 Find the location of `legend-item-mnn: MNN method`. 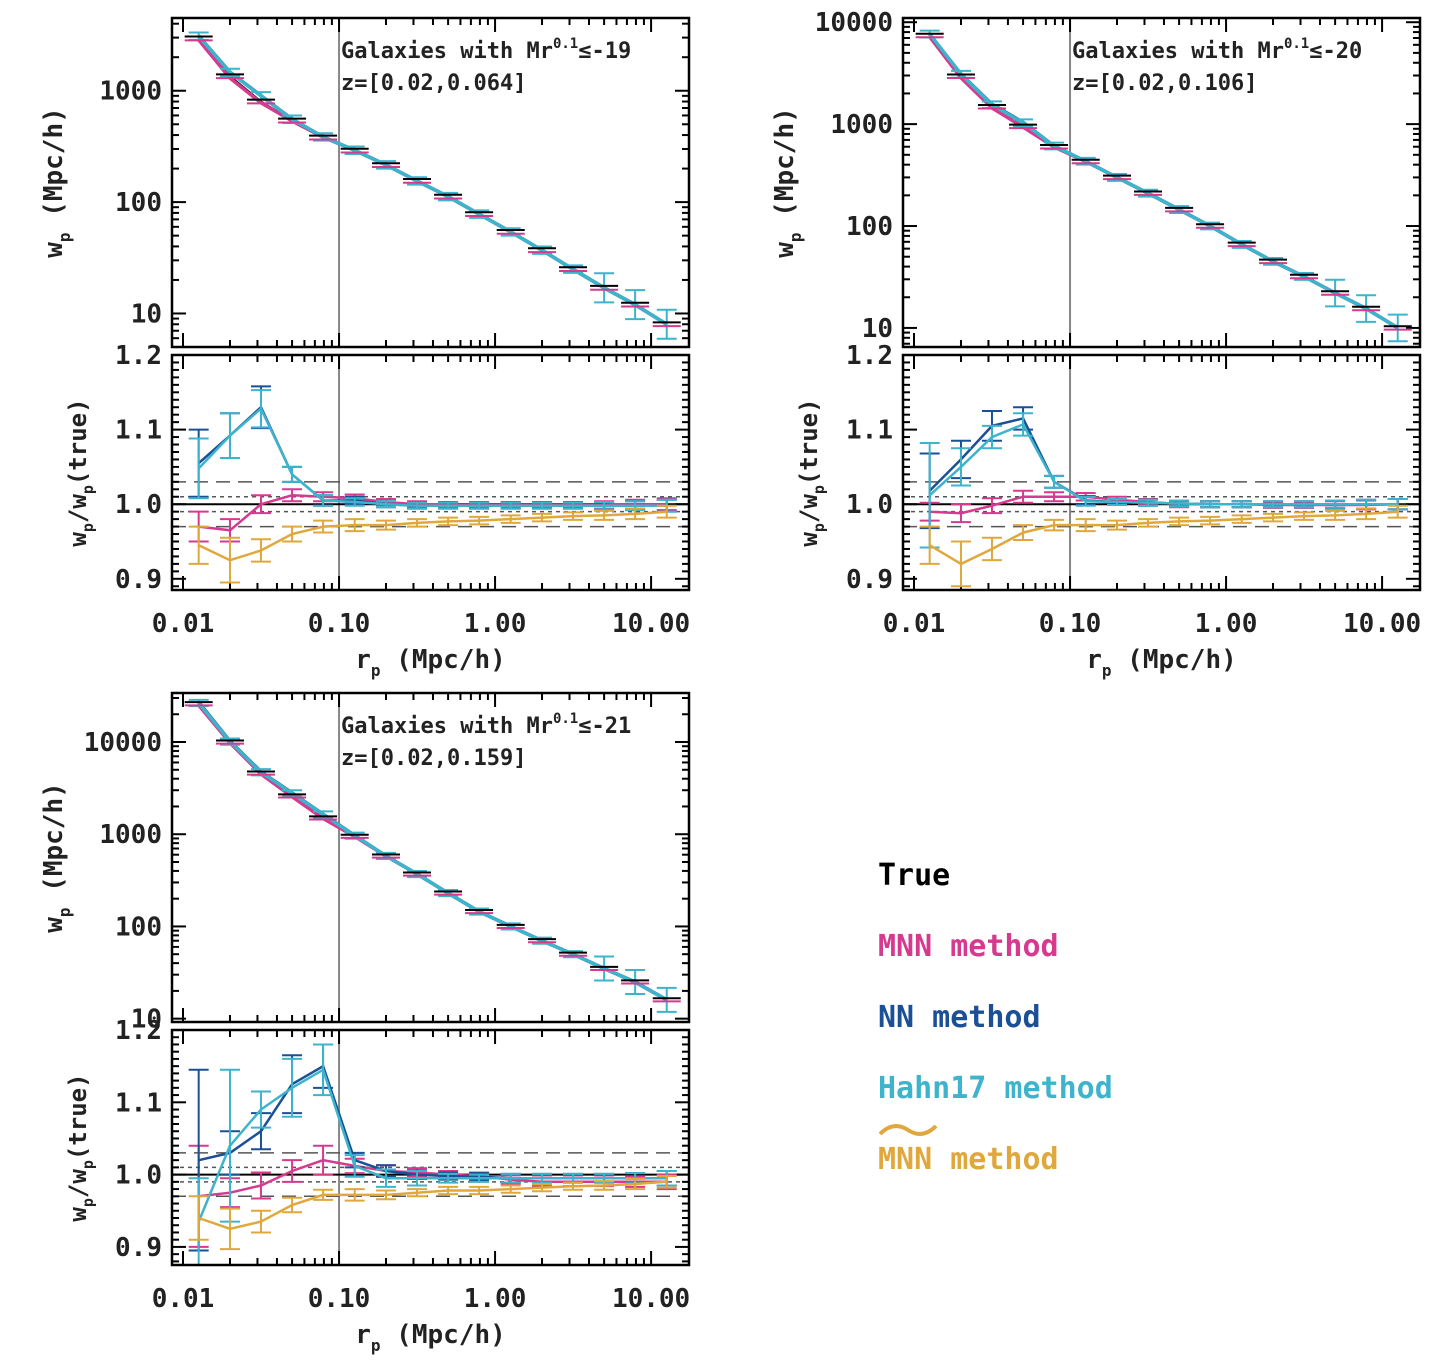

legend-item-mnn: MNN method is located at coordinates (968, 946).